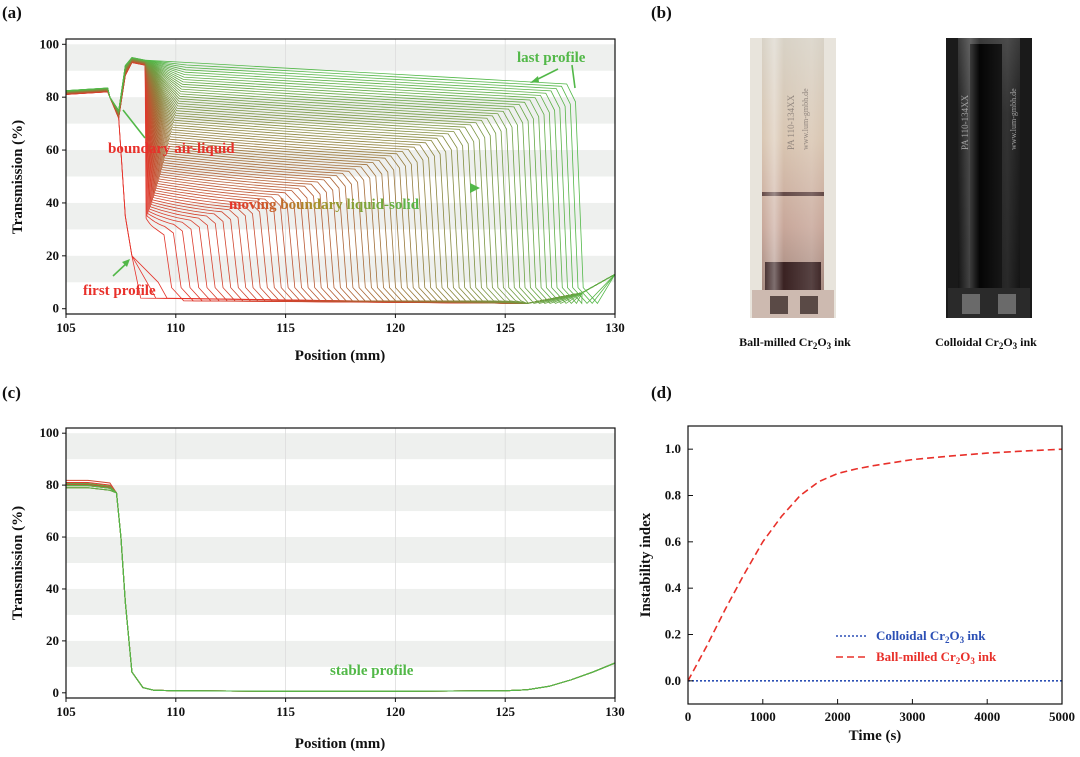 This screenshot has height=757, width=1080. Describe the element at coordinates (912, 716) in the screenshot. I see `panel-d-xtick-label: 3000` at that location.